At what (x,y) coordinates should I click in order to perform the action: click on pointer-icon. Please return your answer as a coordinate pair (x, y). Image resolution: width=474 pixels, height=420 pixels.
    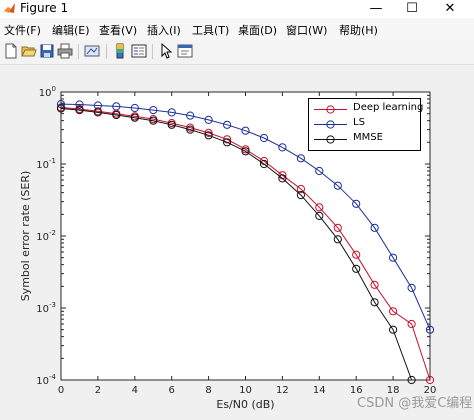
    Looking at the image, I should click on (166, 51).